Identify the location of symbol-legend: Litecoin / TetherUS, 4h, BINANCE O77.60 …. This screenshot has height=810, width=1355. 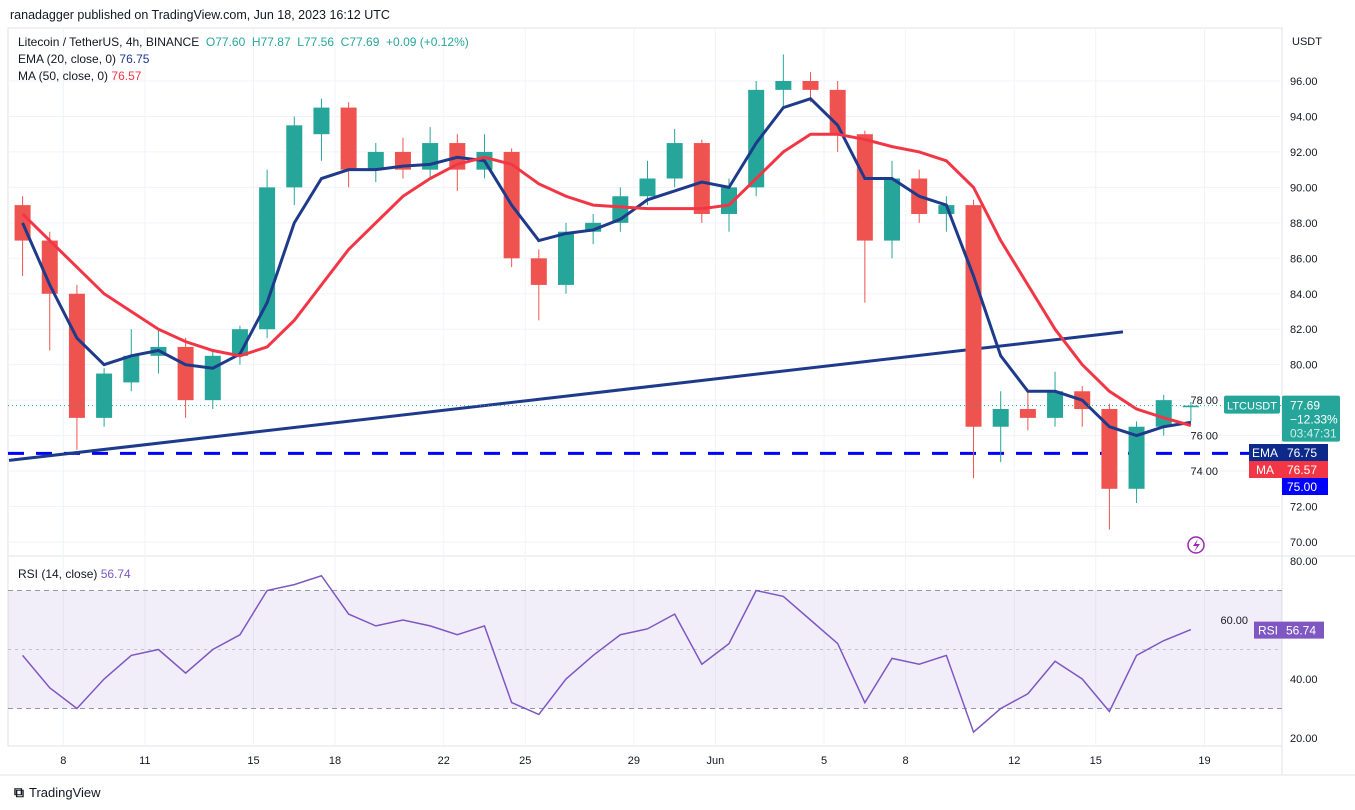
(243, 42).